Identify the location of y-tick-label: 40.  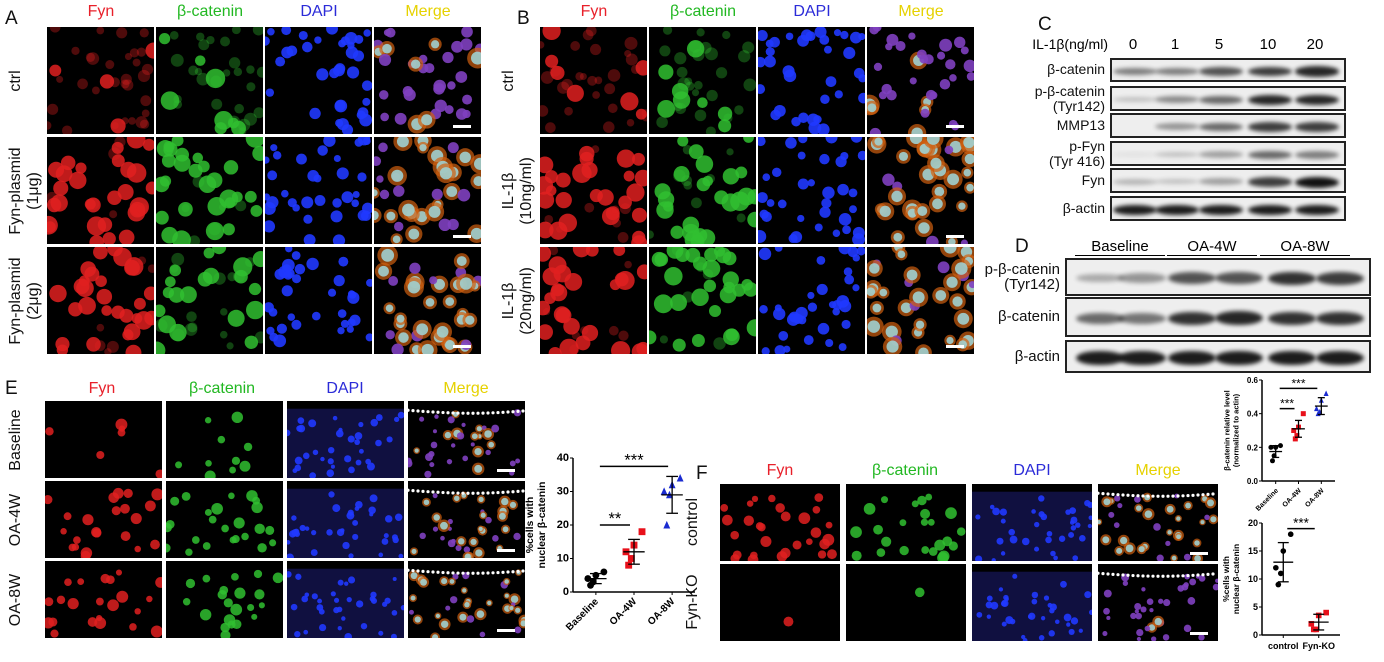
(563, 458).